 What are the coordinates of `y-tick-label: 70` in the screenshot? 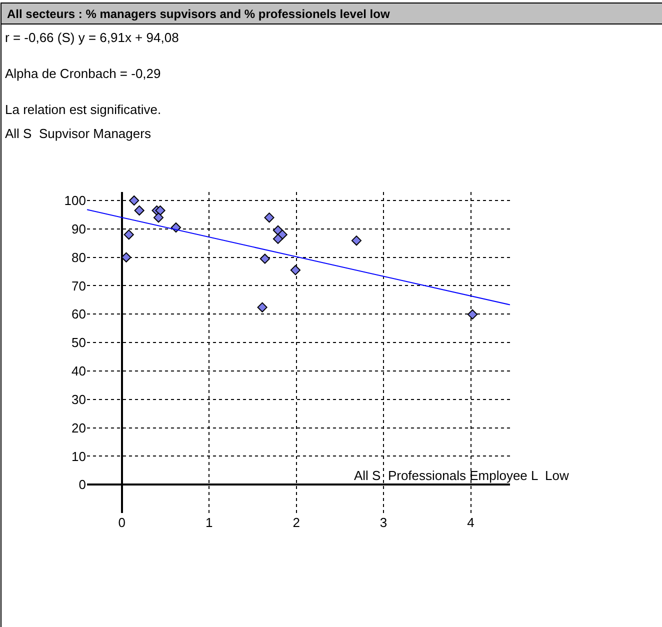 It's located at (79, 286).